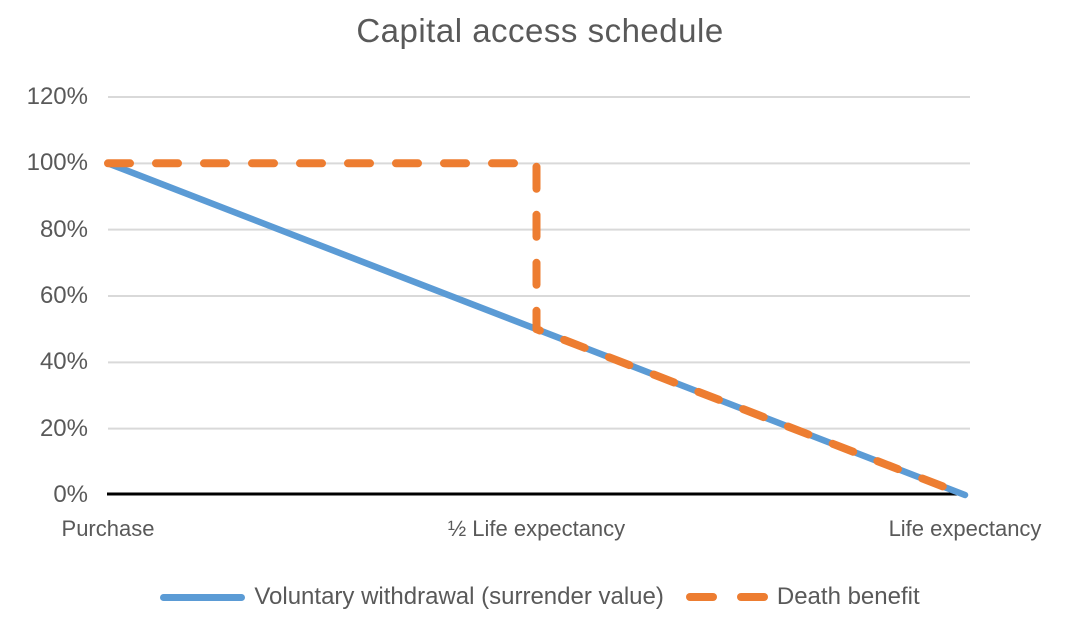 The height and width of the screenshot is (636, 1080). I want to click on y-axis-tick-label: 60%, so click(63, 295).